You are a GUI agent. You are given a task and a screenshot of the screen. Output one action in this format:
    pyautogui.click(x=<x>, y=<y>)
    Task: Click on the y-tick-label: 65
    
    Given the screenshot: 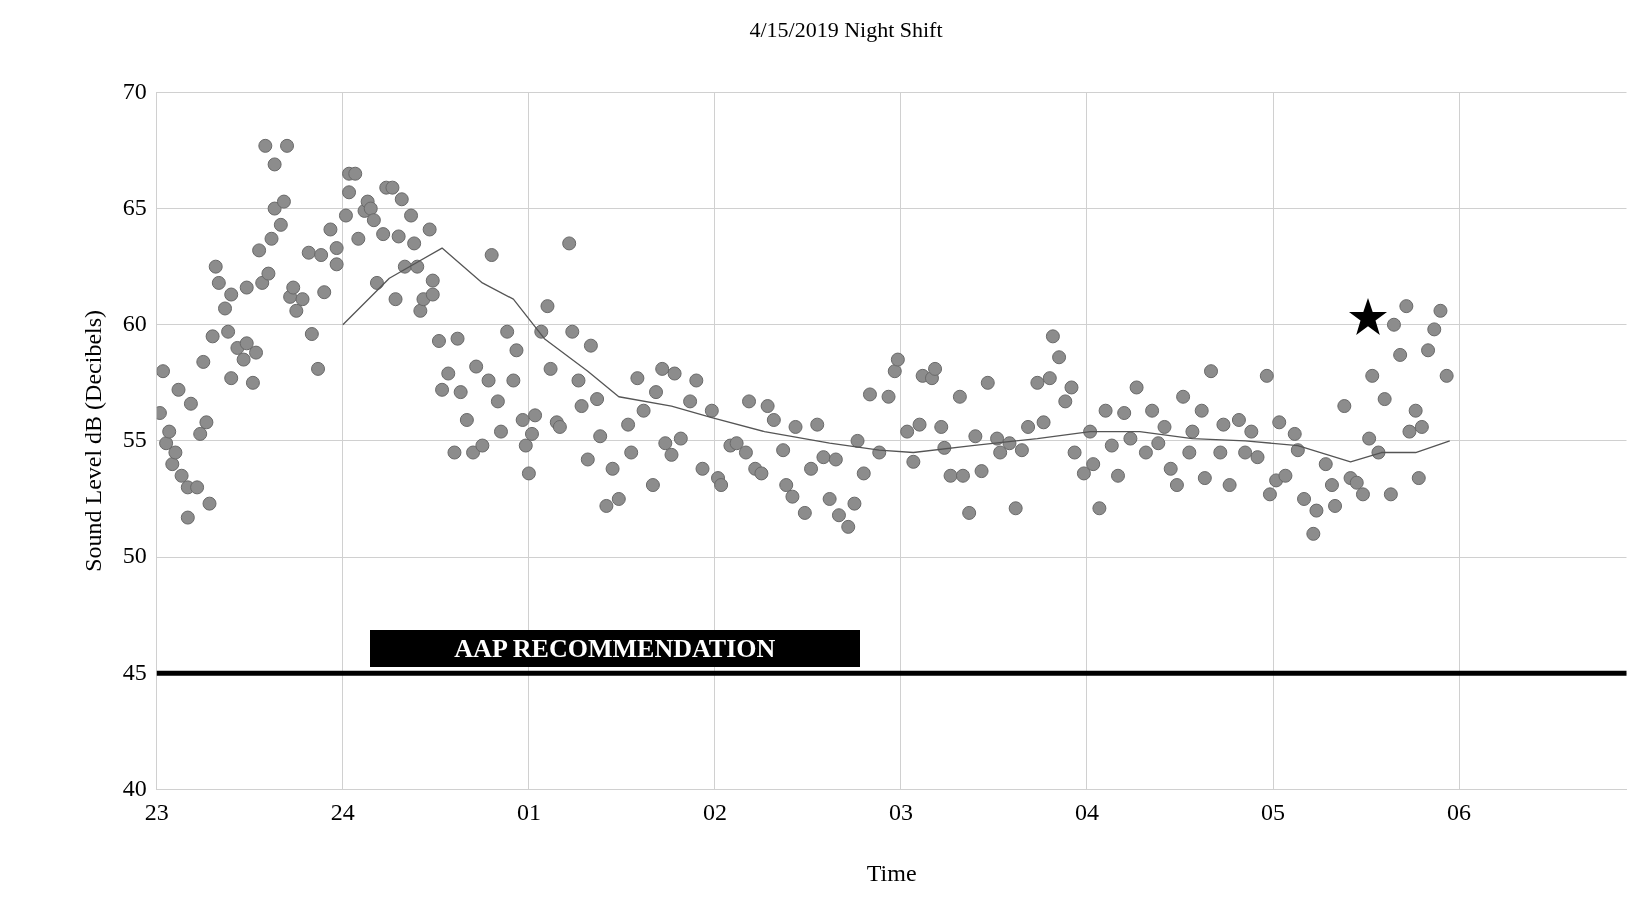 What is the action you would take?
    pyautogui.click(x=134, y=206)
    